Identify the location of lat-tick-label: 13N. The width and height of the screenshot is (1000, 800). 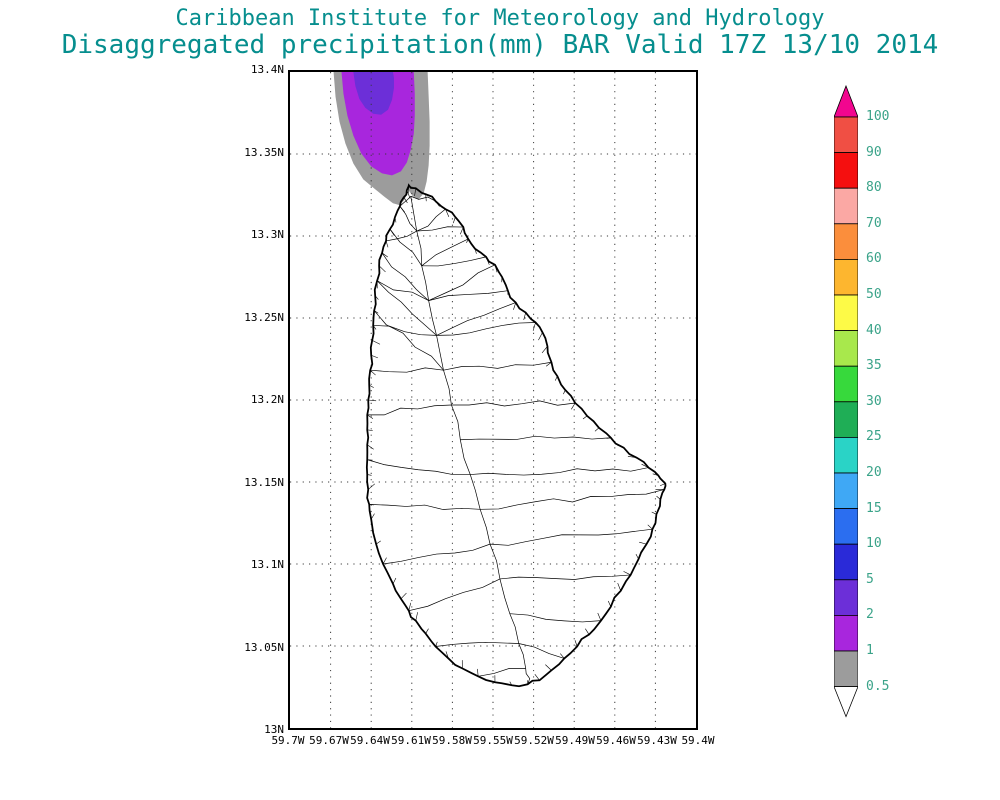
(274, 729).